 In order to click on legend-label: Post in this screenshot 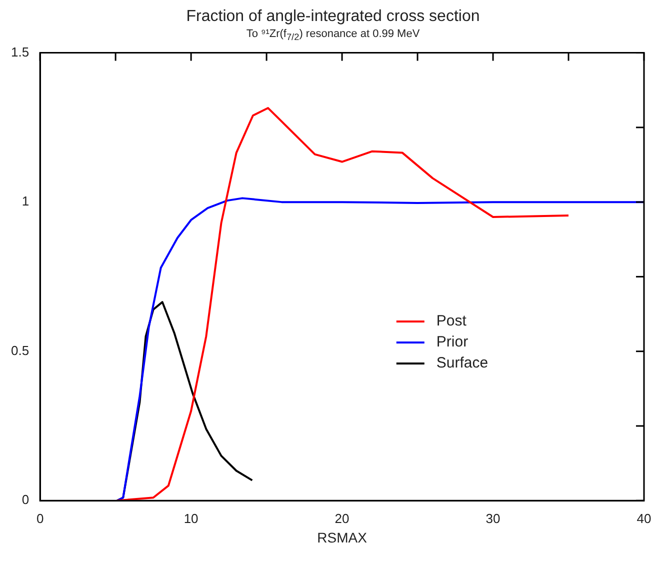, I will do `click(452, 321)`.